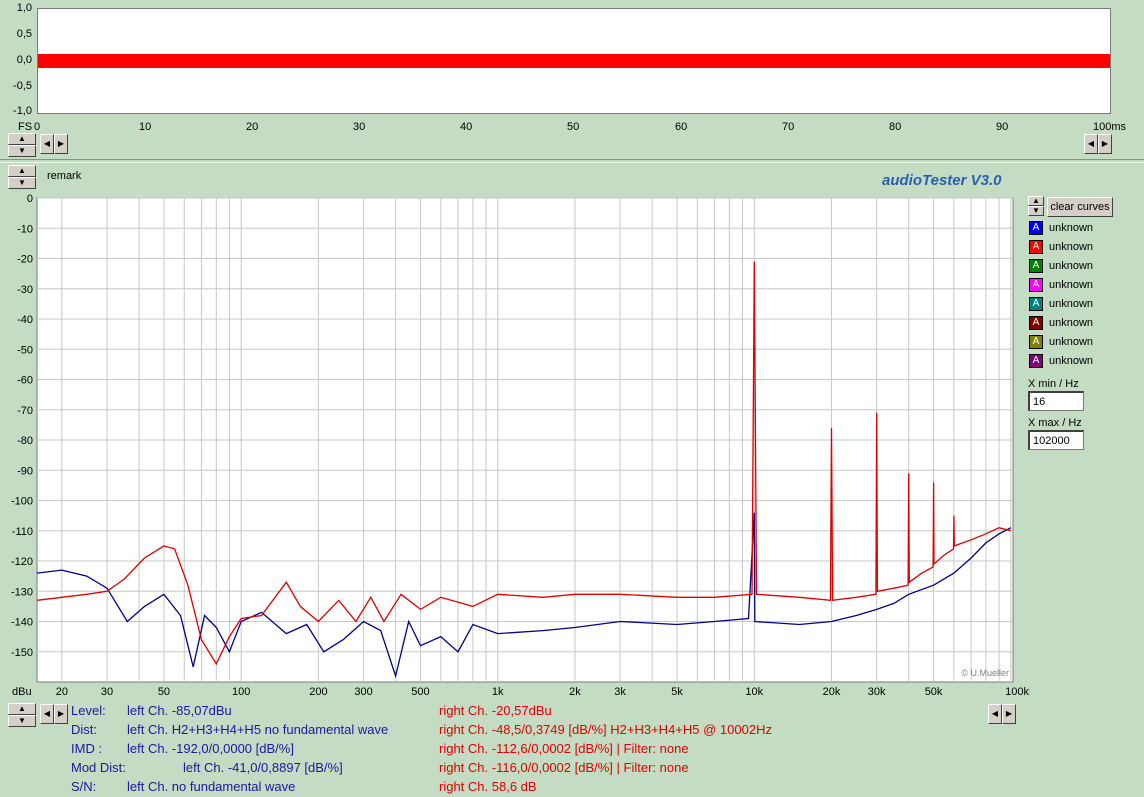  Describe the element at coordinates (25, 381) in the screenshot. I see `y-tick-label: -60` at that location.